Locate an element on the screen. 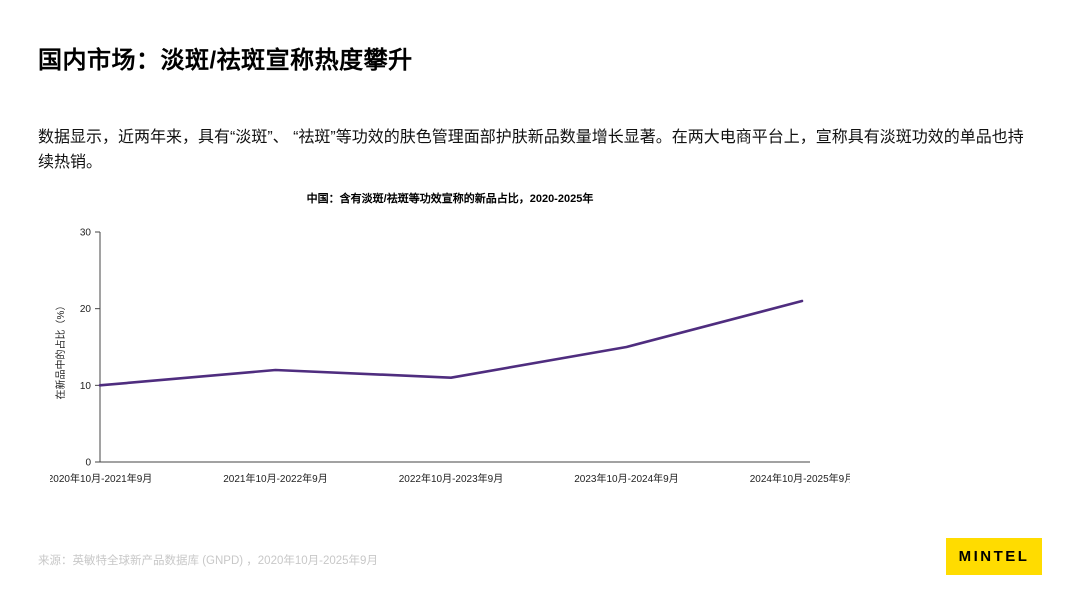 This screenshot has width=1080, height=608. source-note: 来源：英敏特全球新产品数据库 (GNPD) ，2020年10月-2025年9月 is located at coordinates (208, 561).